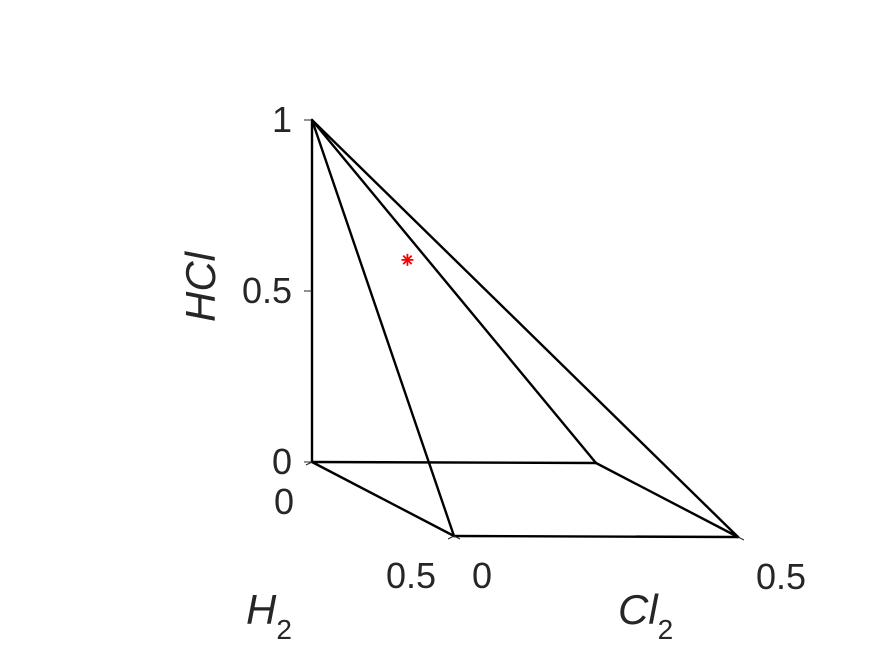 The width and height of the screenshot is (875, 656). What do you see at coordinates (284, 501) in the screenshot?
I see `x-tick-label-0: 0` at bounding box center [284, 501].